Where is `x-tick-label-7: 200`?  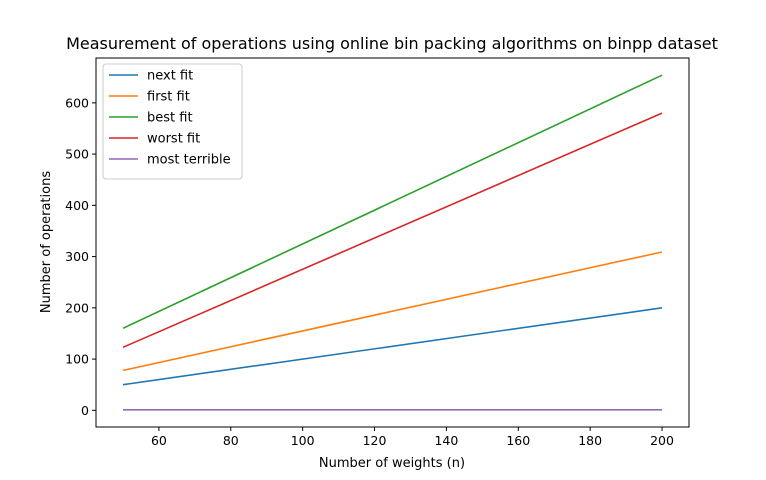
x-tick-label-7: 200 is located at coordinates (662, 440).